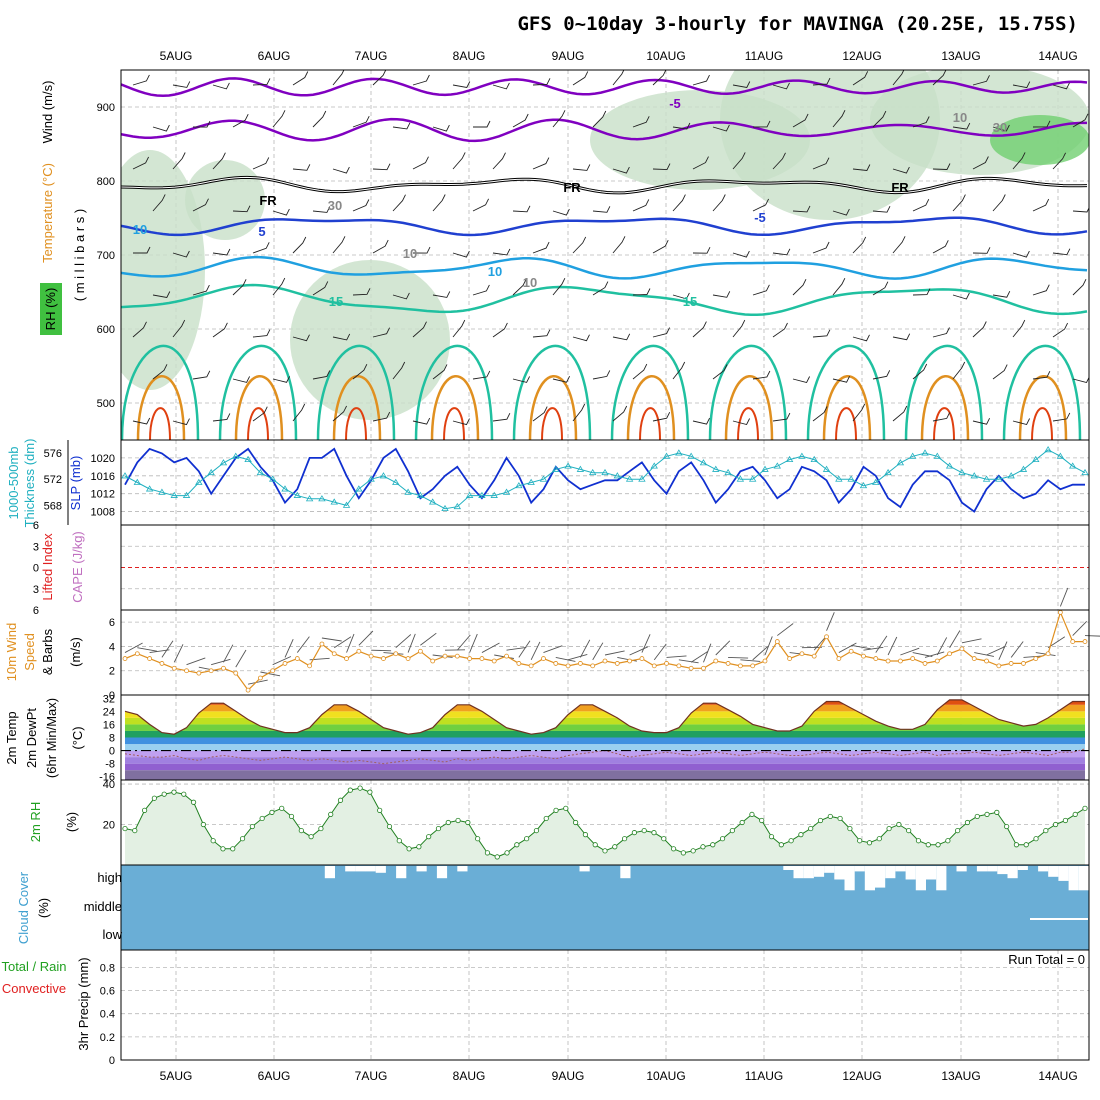  I want to click on date-label-top: 12AUG, so click(861, 56).